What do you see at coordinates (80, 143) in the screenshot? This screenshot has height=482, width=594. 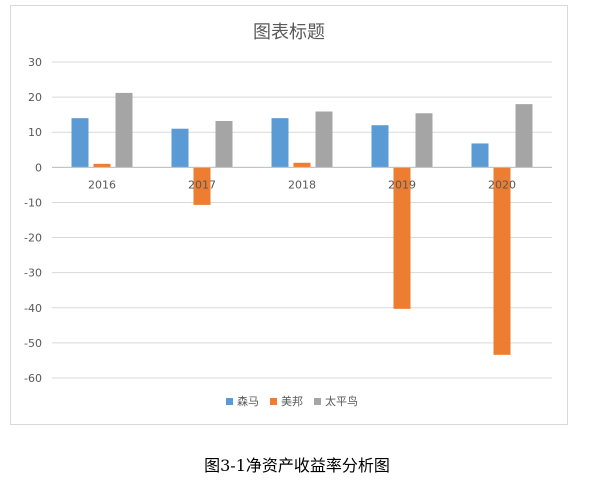 I see `bar-森马-2016` at bounding box center [80, 143].